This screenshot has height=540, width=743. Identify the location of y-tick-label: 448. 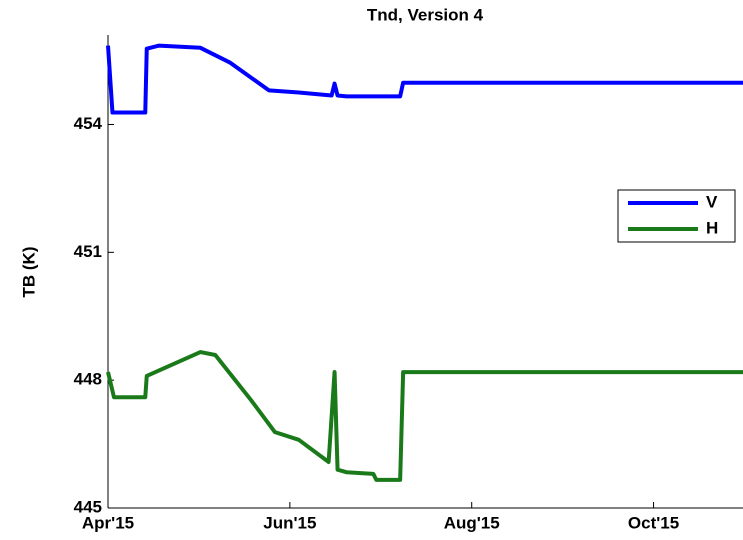
(88, 379).